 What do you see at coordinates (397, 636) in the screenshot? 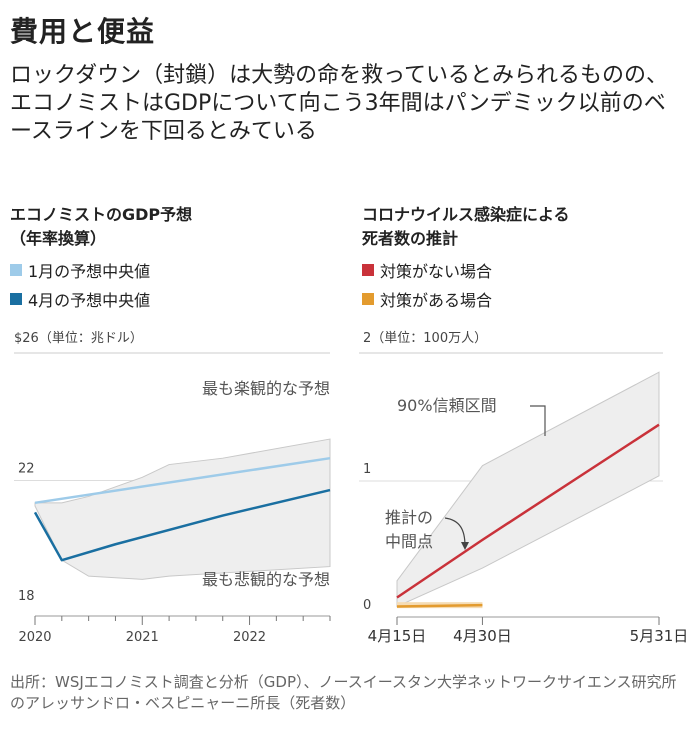
I see `death-x-tick-label: 4月15日` at bounding box center [397, 636].